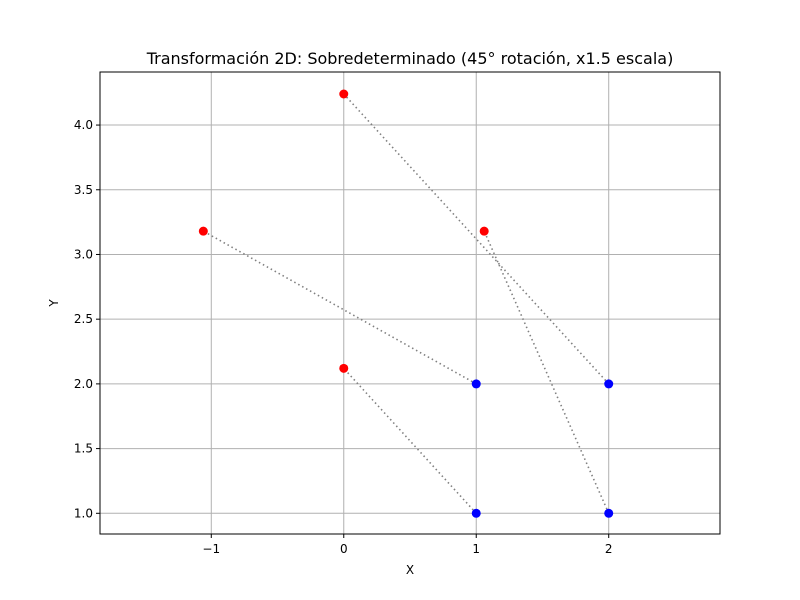  What do you see at coordinates (83, 384) in the screenshot?
I see `y-tick-label: 2.0` at bounding box center [83, 384].